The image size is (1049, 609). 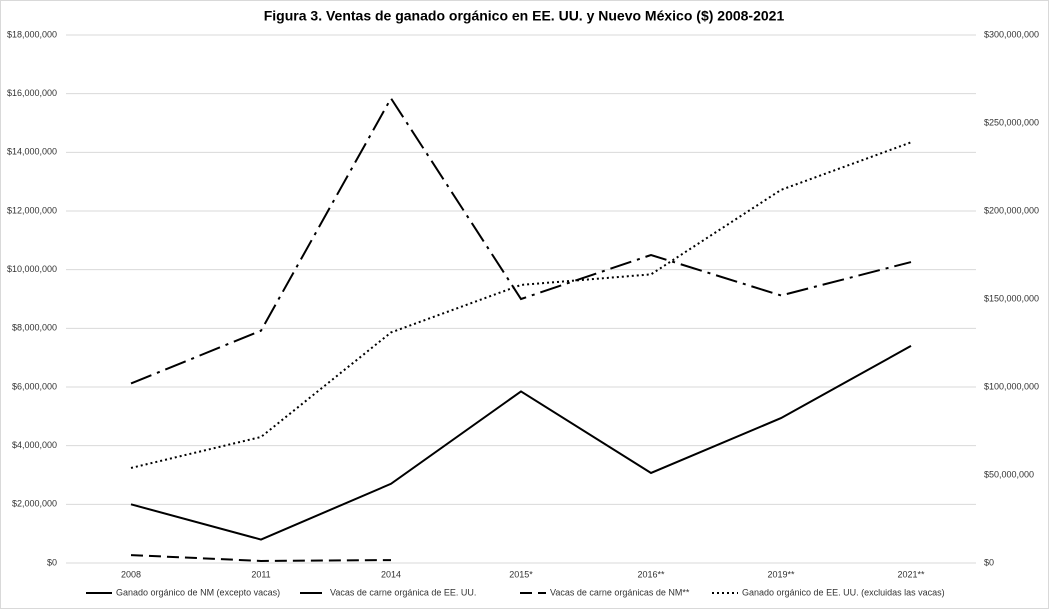 What do you see at coordinates (32, 269) in the screenshot?
I see `y-tick-label: $10,000,000` at bounding box center [32, 269].